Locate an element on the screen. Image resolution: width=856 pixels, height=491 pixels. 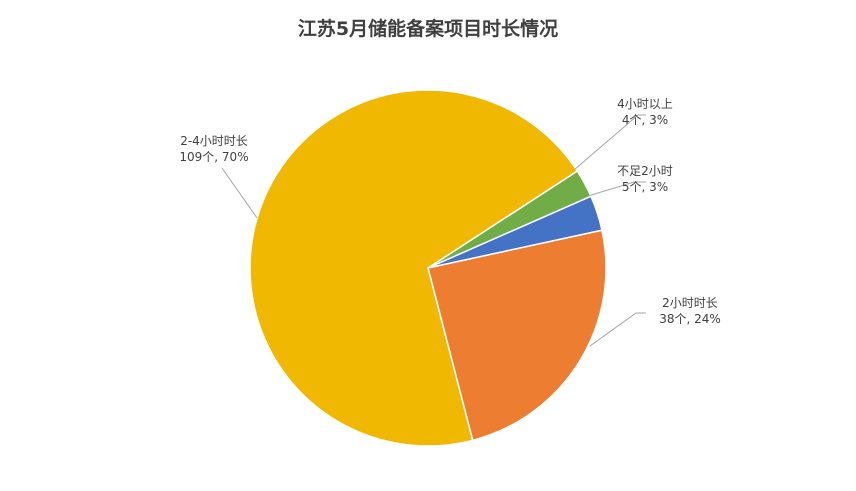
slice-value-label: 109个, 70% is located at coordinates (213, 157).